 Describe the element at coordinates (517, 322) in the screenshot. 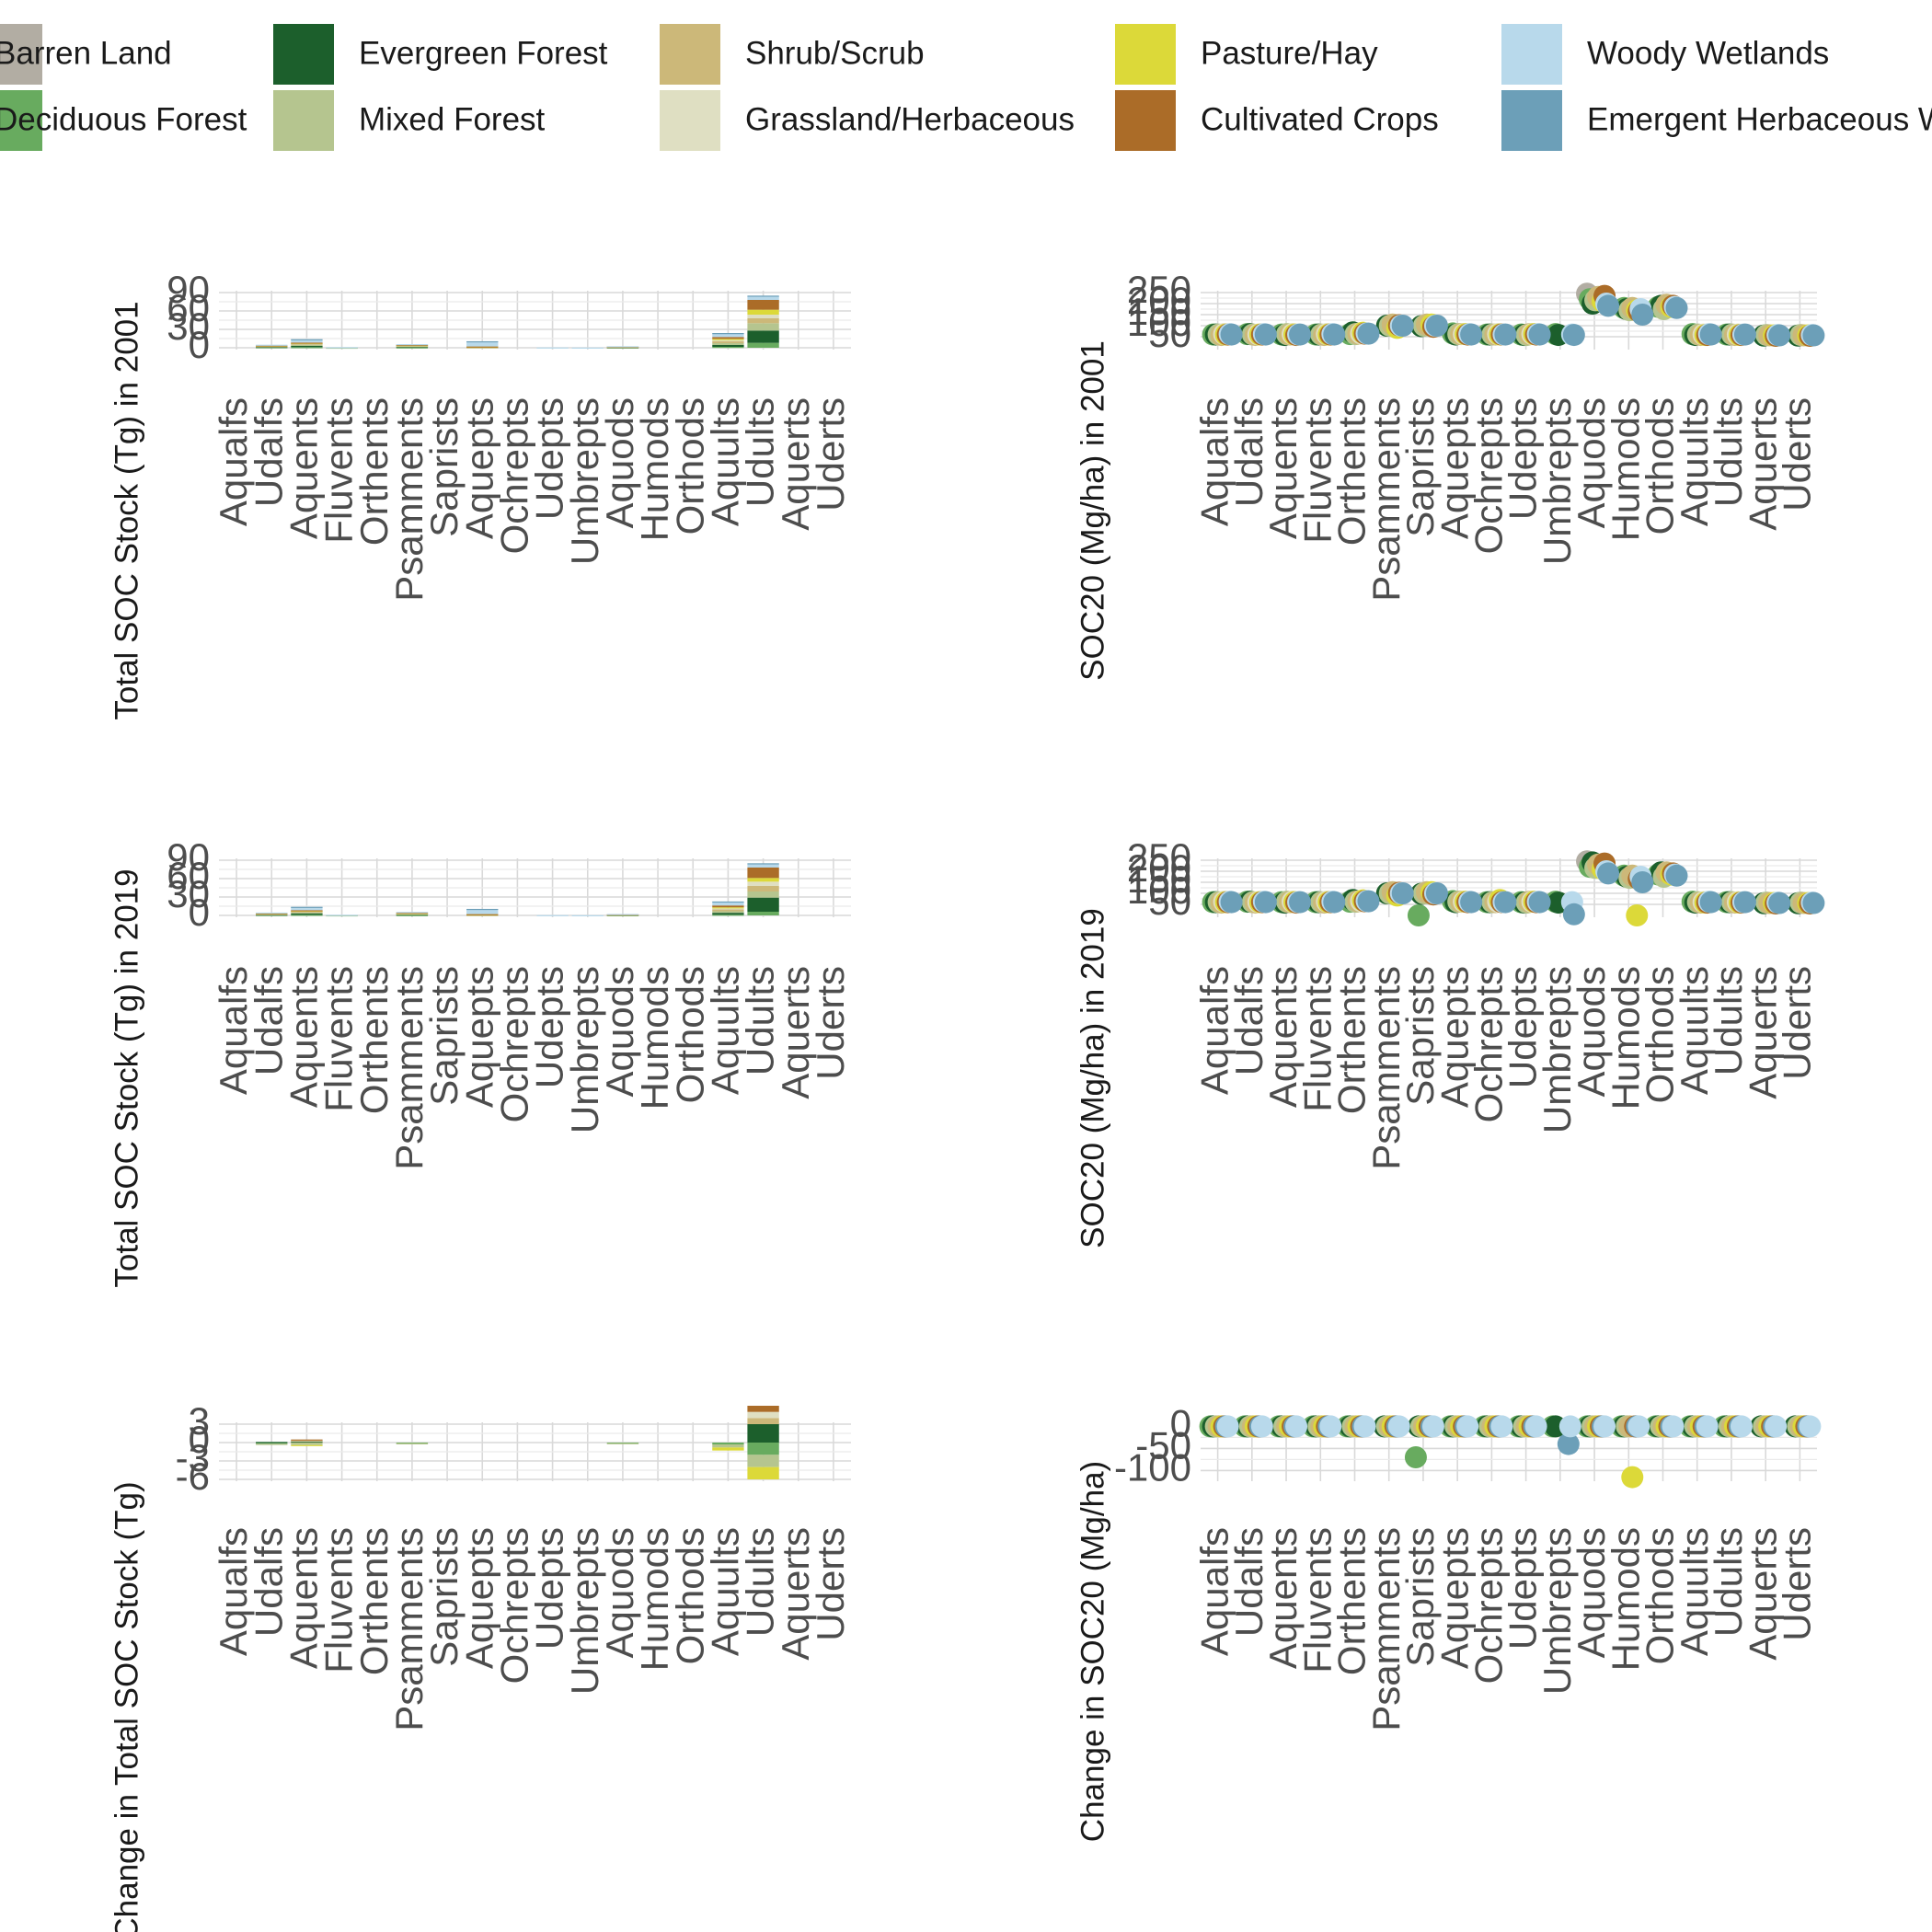

I see `marks` at that location.